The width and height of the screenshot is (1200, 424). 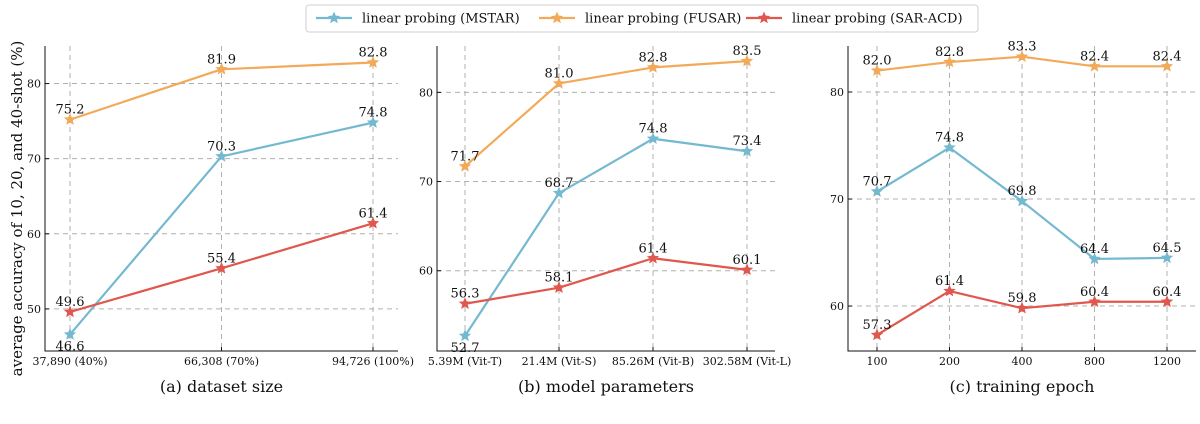 What do you see at coordinates (877, 182) in the screenshot?
I see `data-label: 70.7` at bounding box center [877, 182].